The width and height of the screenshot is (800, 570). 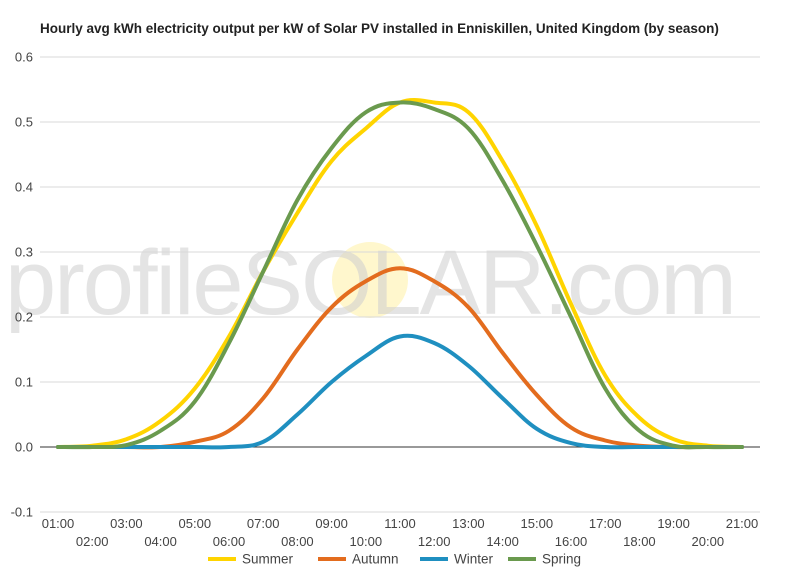 I want to click on x-tick-label: 17:00, so click(x=605, y=523).